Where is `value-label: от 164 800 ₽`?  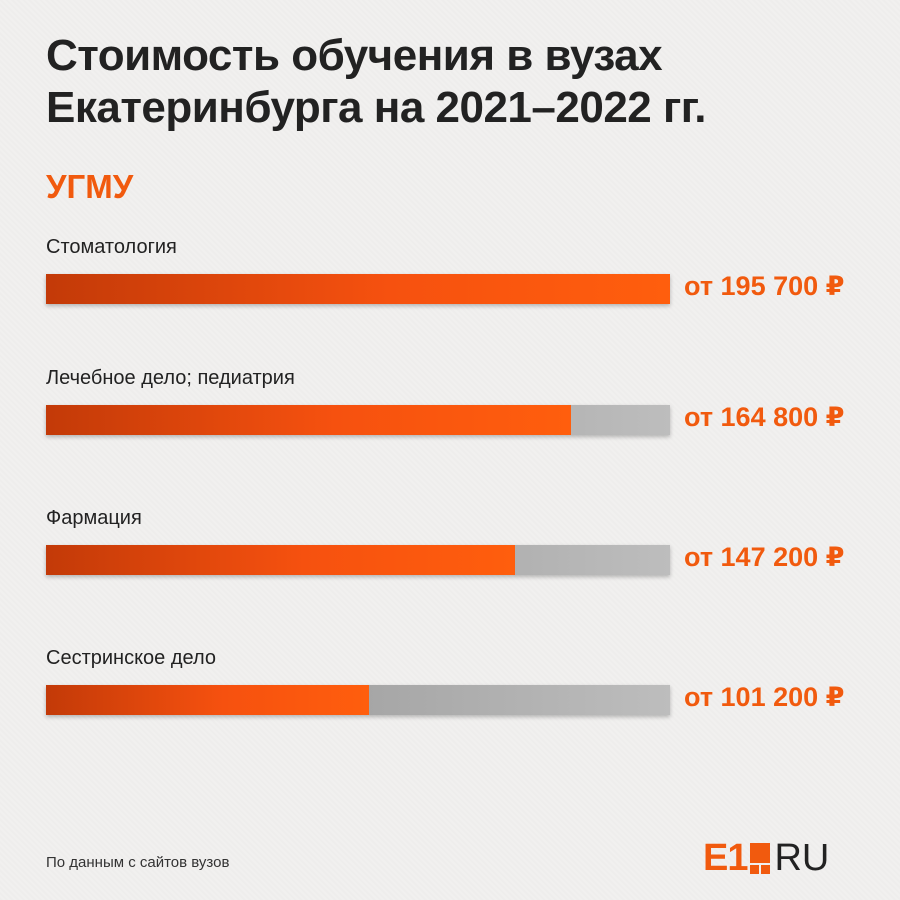 value-label: от 164 800 ₽ is located at coordinates (764, 417).